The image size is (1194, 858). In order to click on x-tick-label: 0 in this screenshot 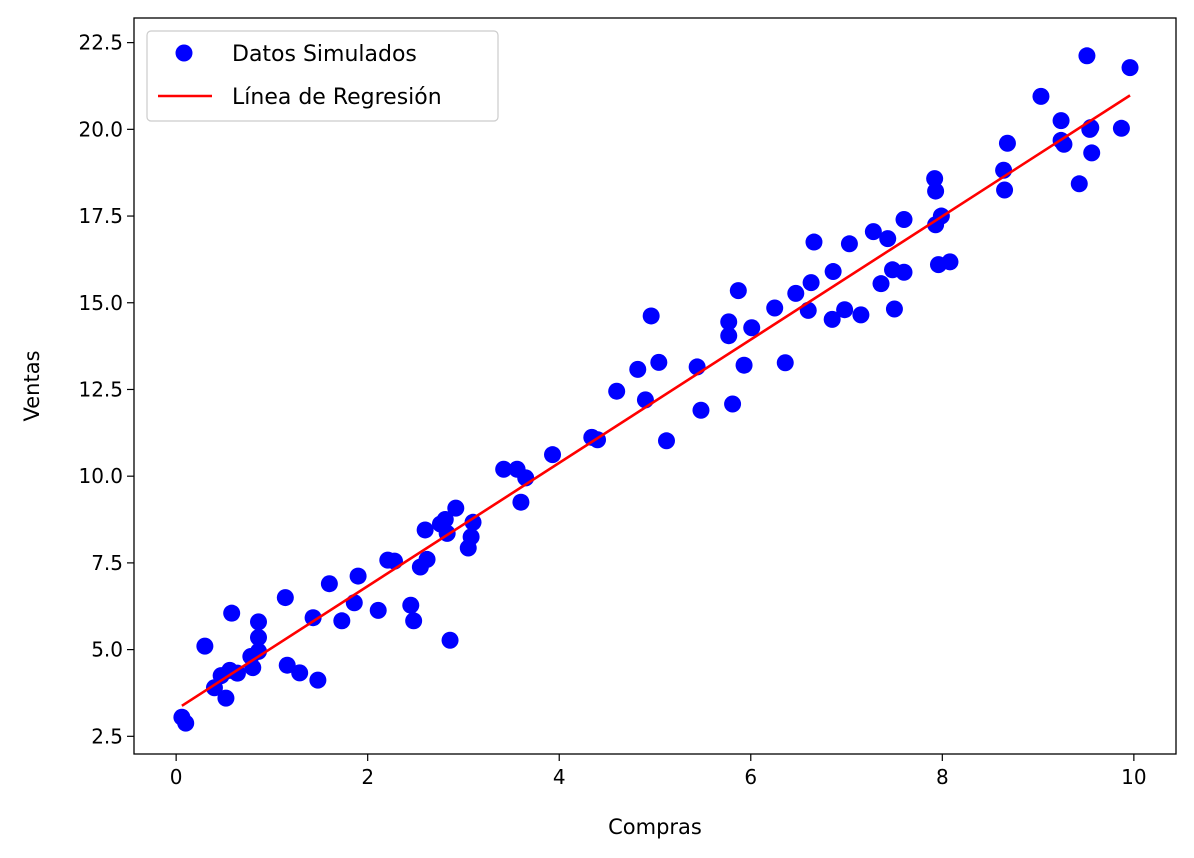, I will do `click(176, 777)`.